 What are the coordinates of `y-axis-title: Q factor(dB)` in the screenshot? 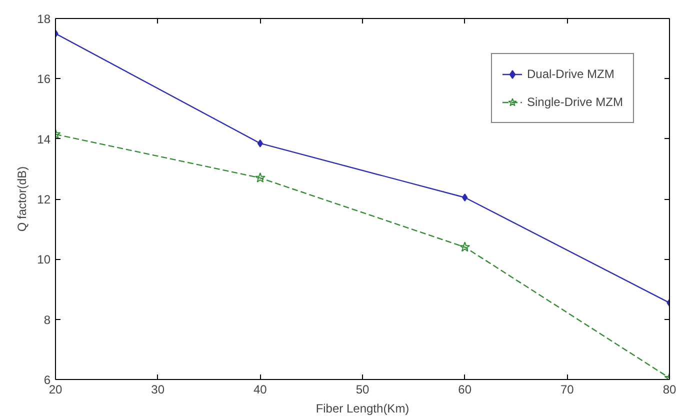 It's located at (22, 199).